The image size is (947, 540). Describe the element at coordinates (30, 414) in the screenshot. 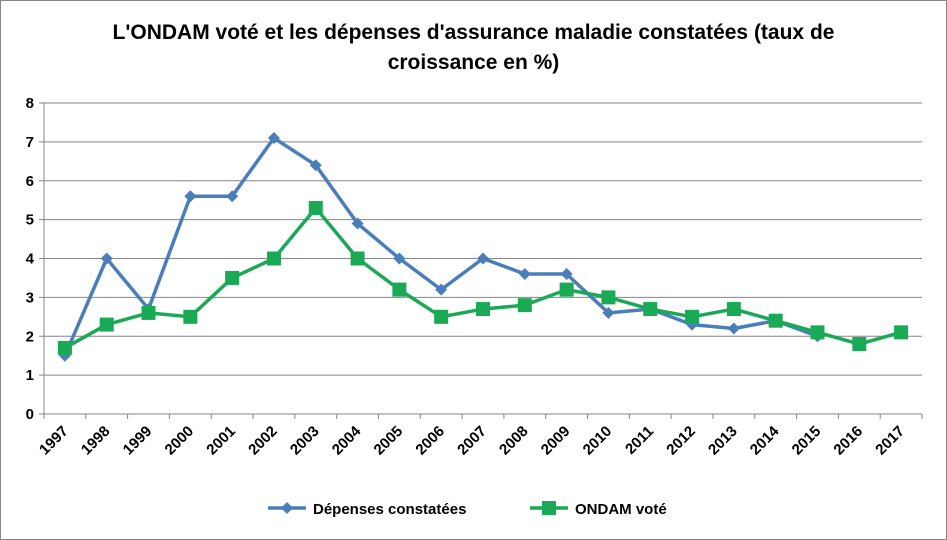

I see `y-tick-label: 0` at that location.